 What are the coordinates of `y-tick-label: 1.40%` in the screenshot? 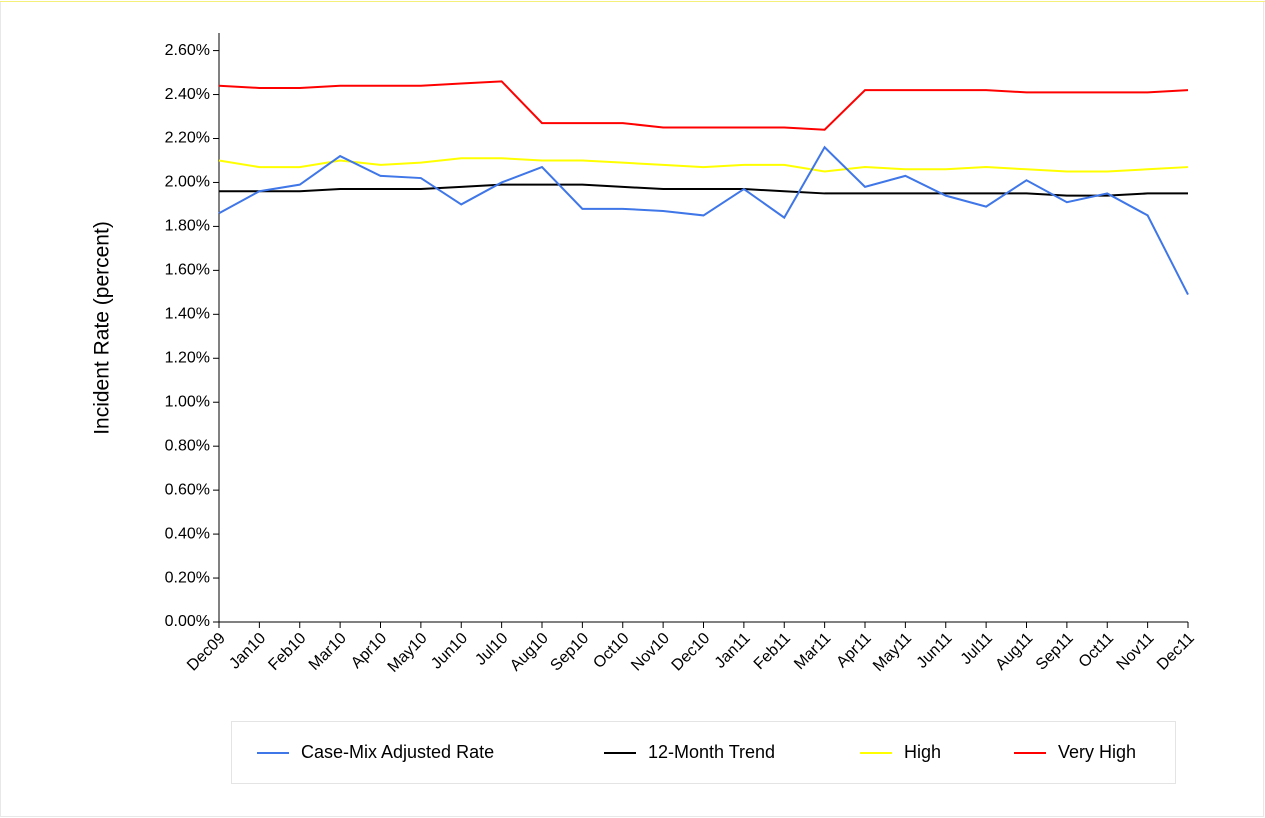 It's located at (187, 314).